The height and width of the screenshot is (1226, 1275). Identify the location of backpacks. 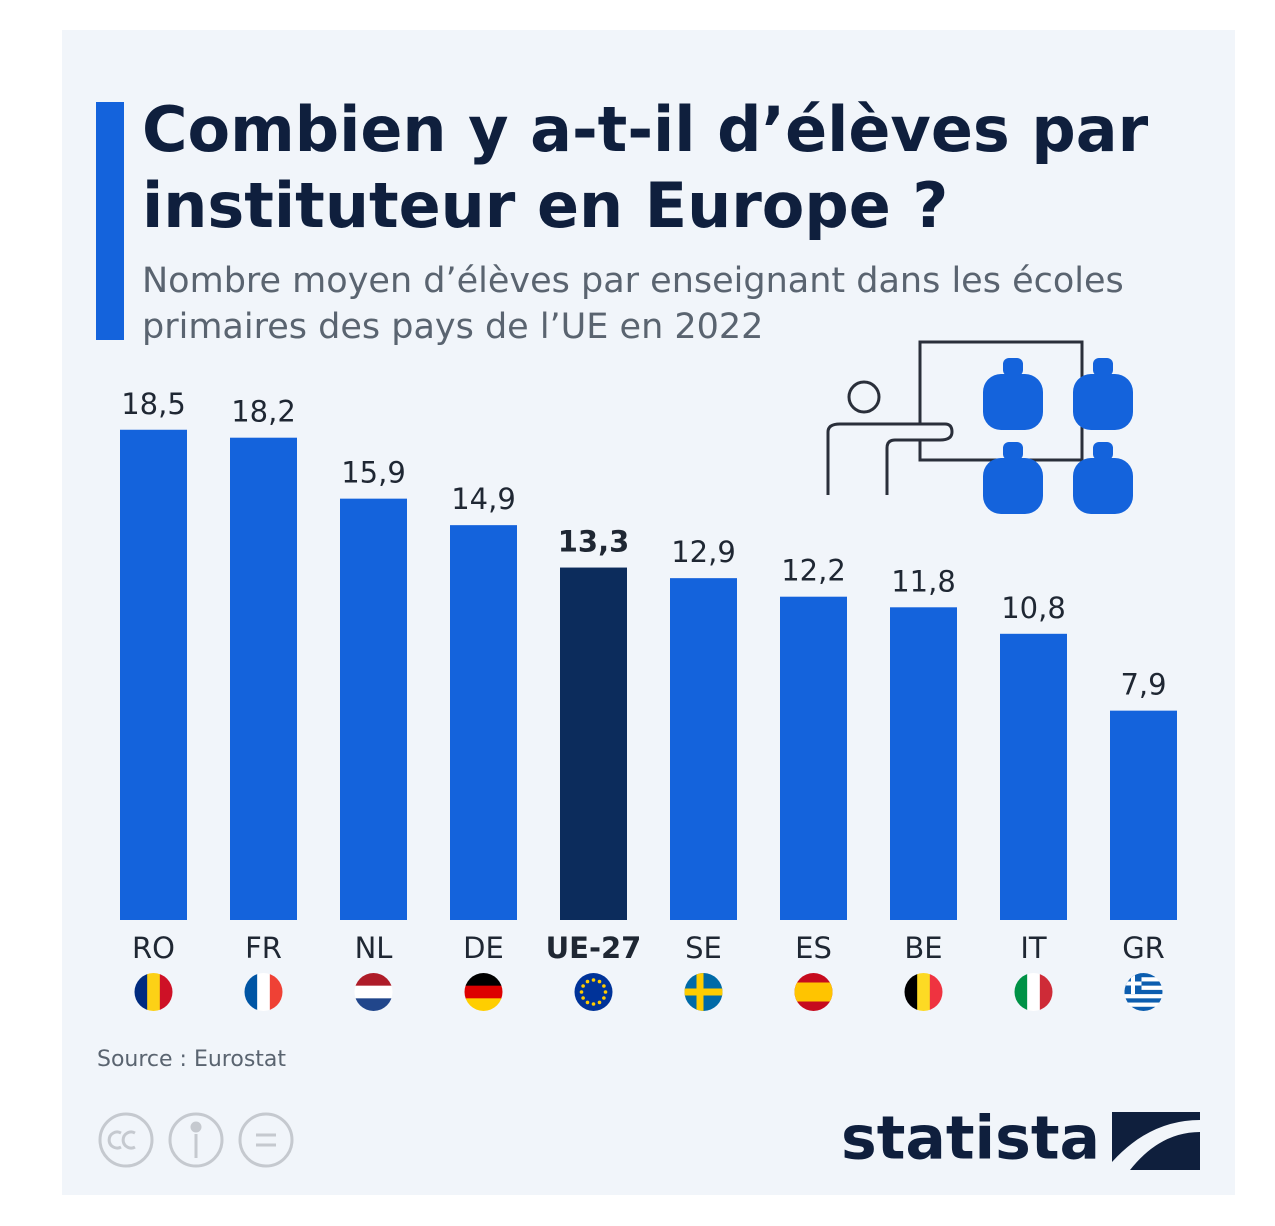
(1058, 436).